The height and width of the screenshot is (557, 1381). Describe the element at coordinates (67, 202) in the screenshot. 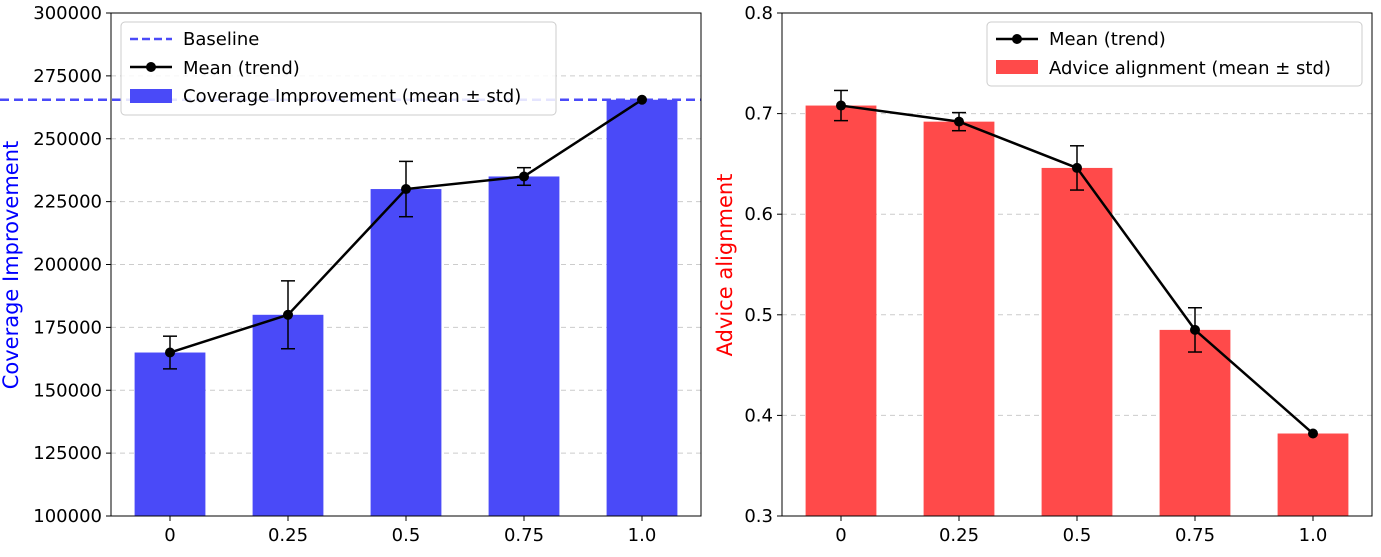

I see `left-y-tick-label: 225000` at that location.